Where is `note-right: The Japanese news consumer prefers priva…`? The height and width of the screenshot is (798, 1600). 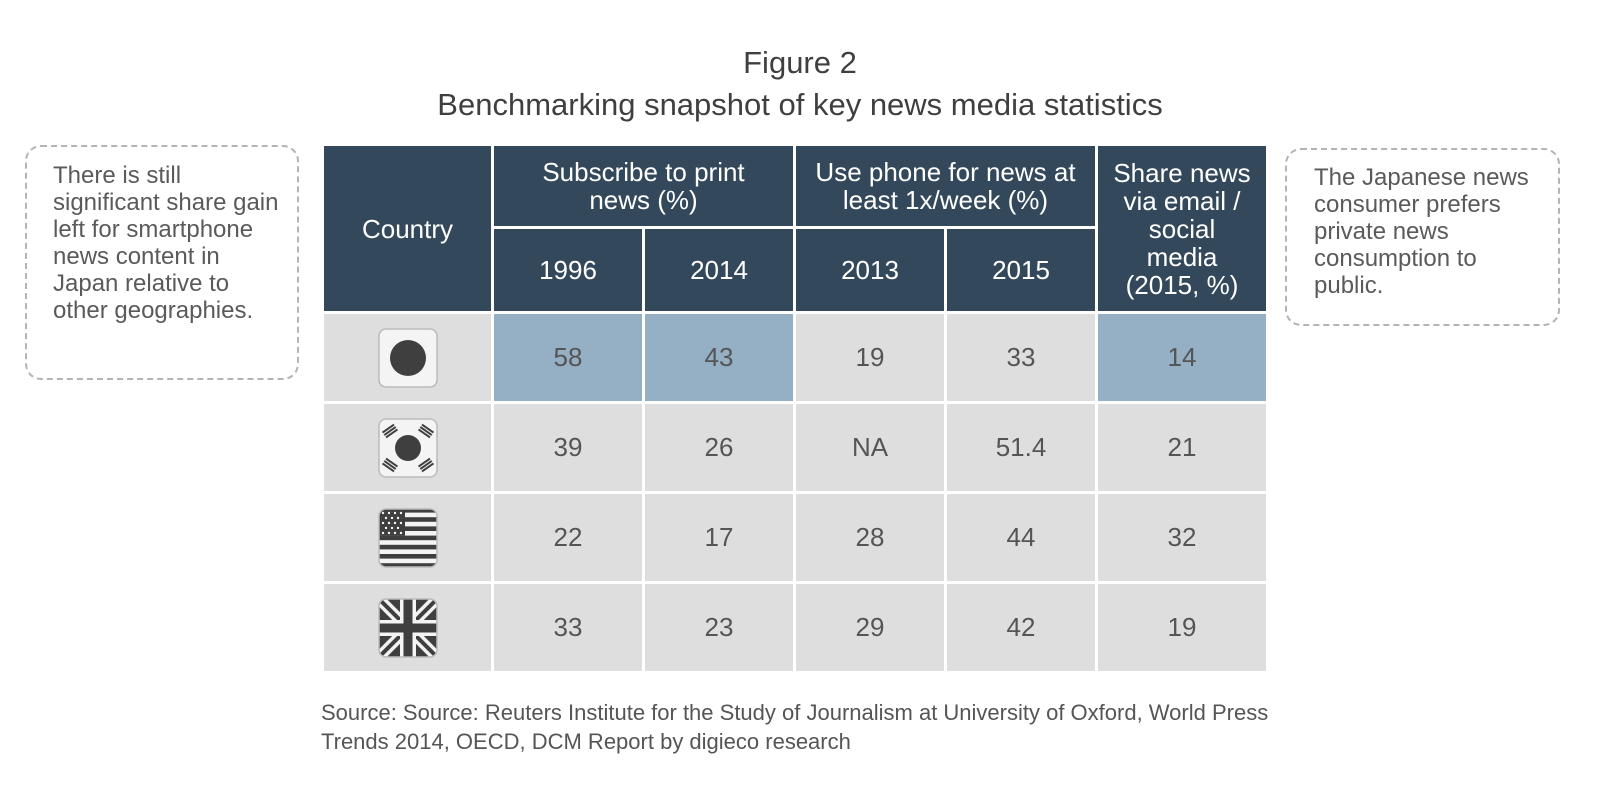
note-right: The Japanese news consumer prefers priva… is located at coordinates (1422, 237).